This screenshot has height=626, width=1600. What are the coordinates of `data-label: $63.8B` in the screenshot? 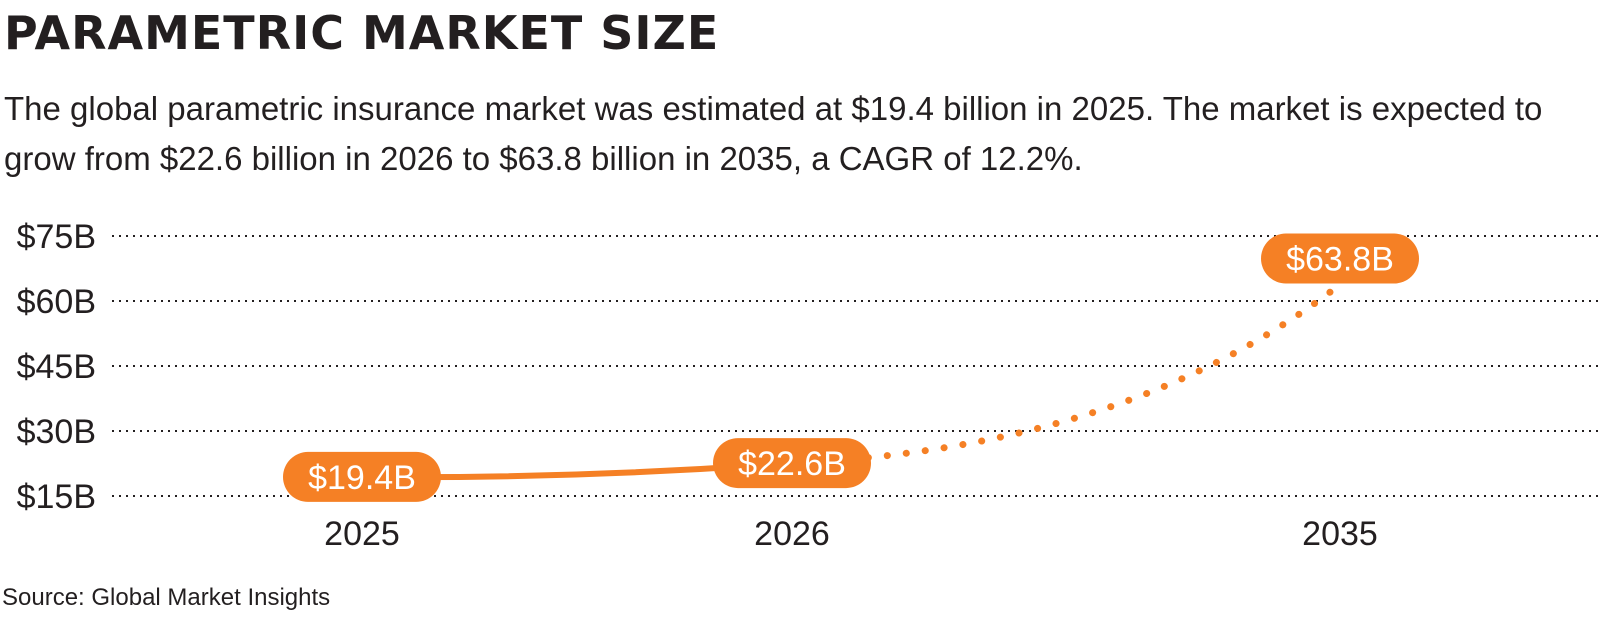 It's located at (1340, 260).